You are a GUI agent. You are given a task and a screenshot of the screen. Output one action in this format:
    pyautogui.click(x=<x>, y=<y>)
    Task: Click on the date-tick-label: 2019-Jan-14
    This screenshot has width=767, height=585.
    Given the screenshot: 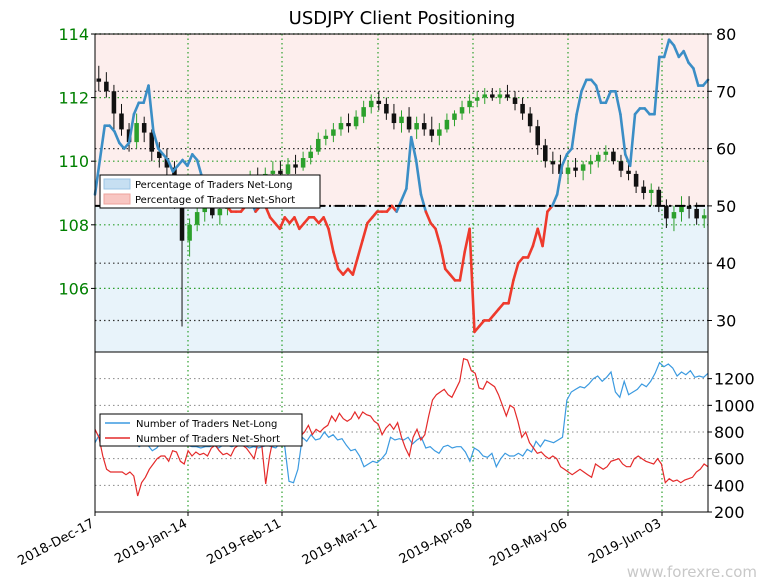 What is the action you would take?
    pyautogui.click(x=150, y=541)
    